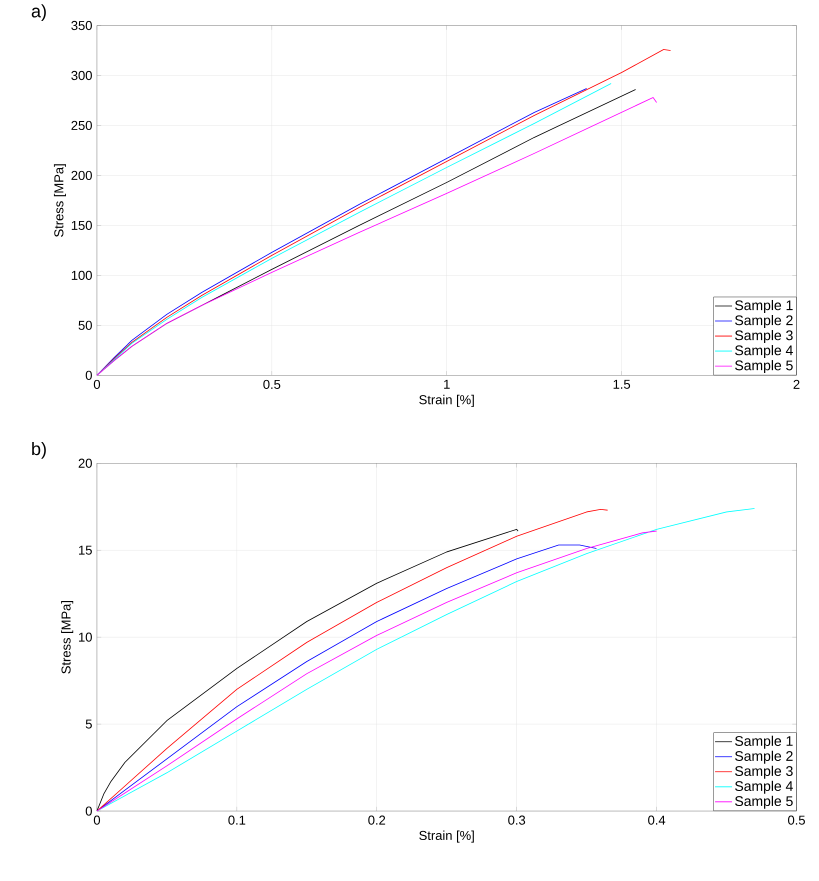 This screenshot has height=881, width=819. I want to click on x-tick-label: 2, so click(796, 384).